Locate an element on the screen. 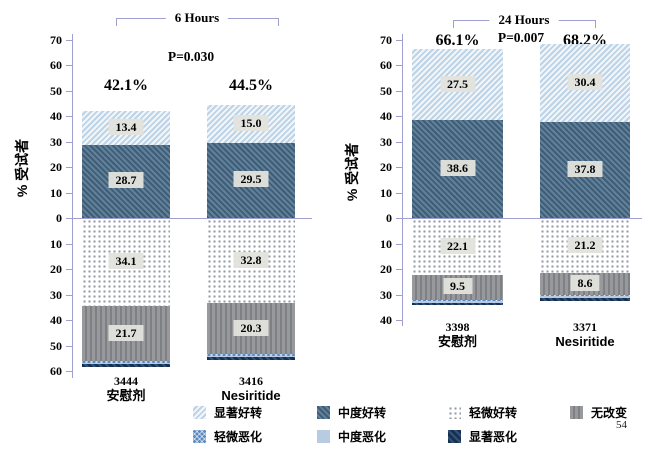 The image size is (660, 455). bar-n-label: 3444 is located at coordinates (126, 381).